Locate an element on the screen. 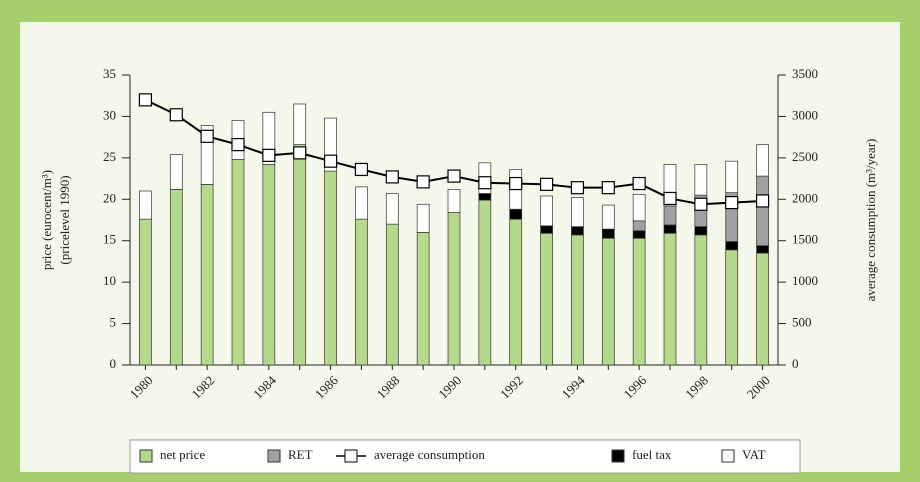 Image resolution: width=920 pixels, height=482 pixels. legend-label: VAT is located at coordinates (754, 454).